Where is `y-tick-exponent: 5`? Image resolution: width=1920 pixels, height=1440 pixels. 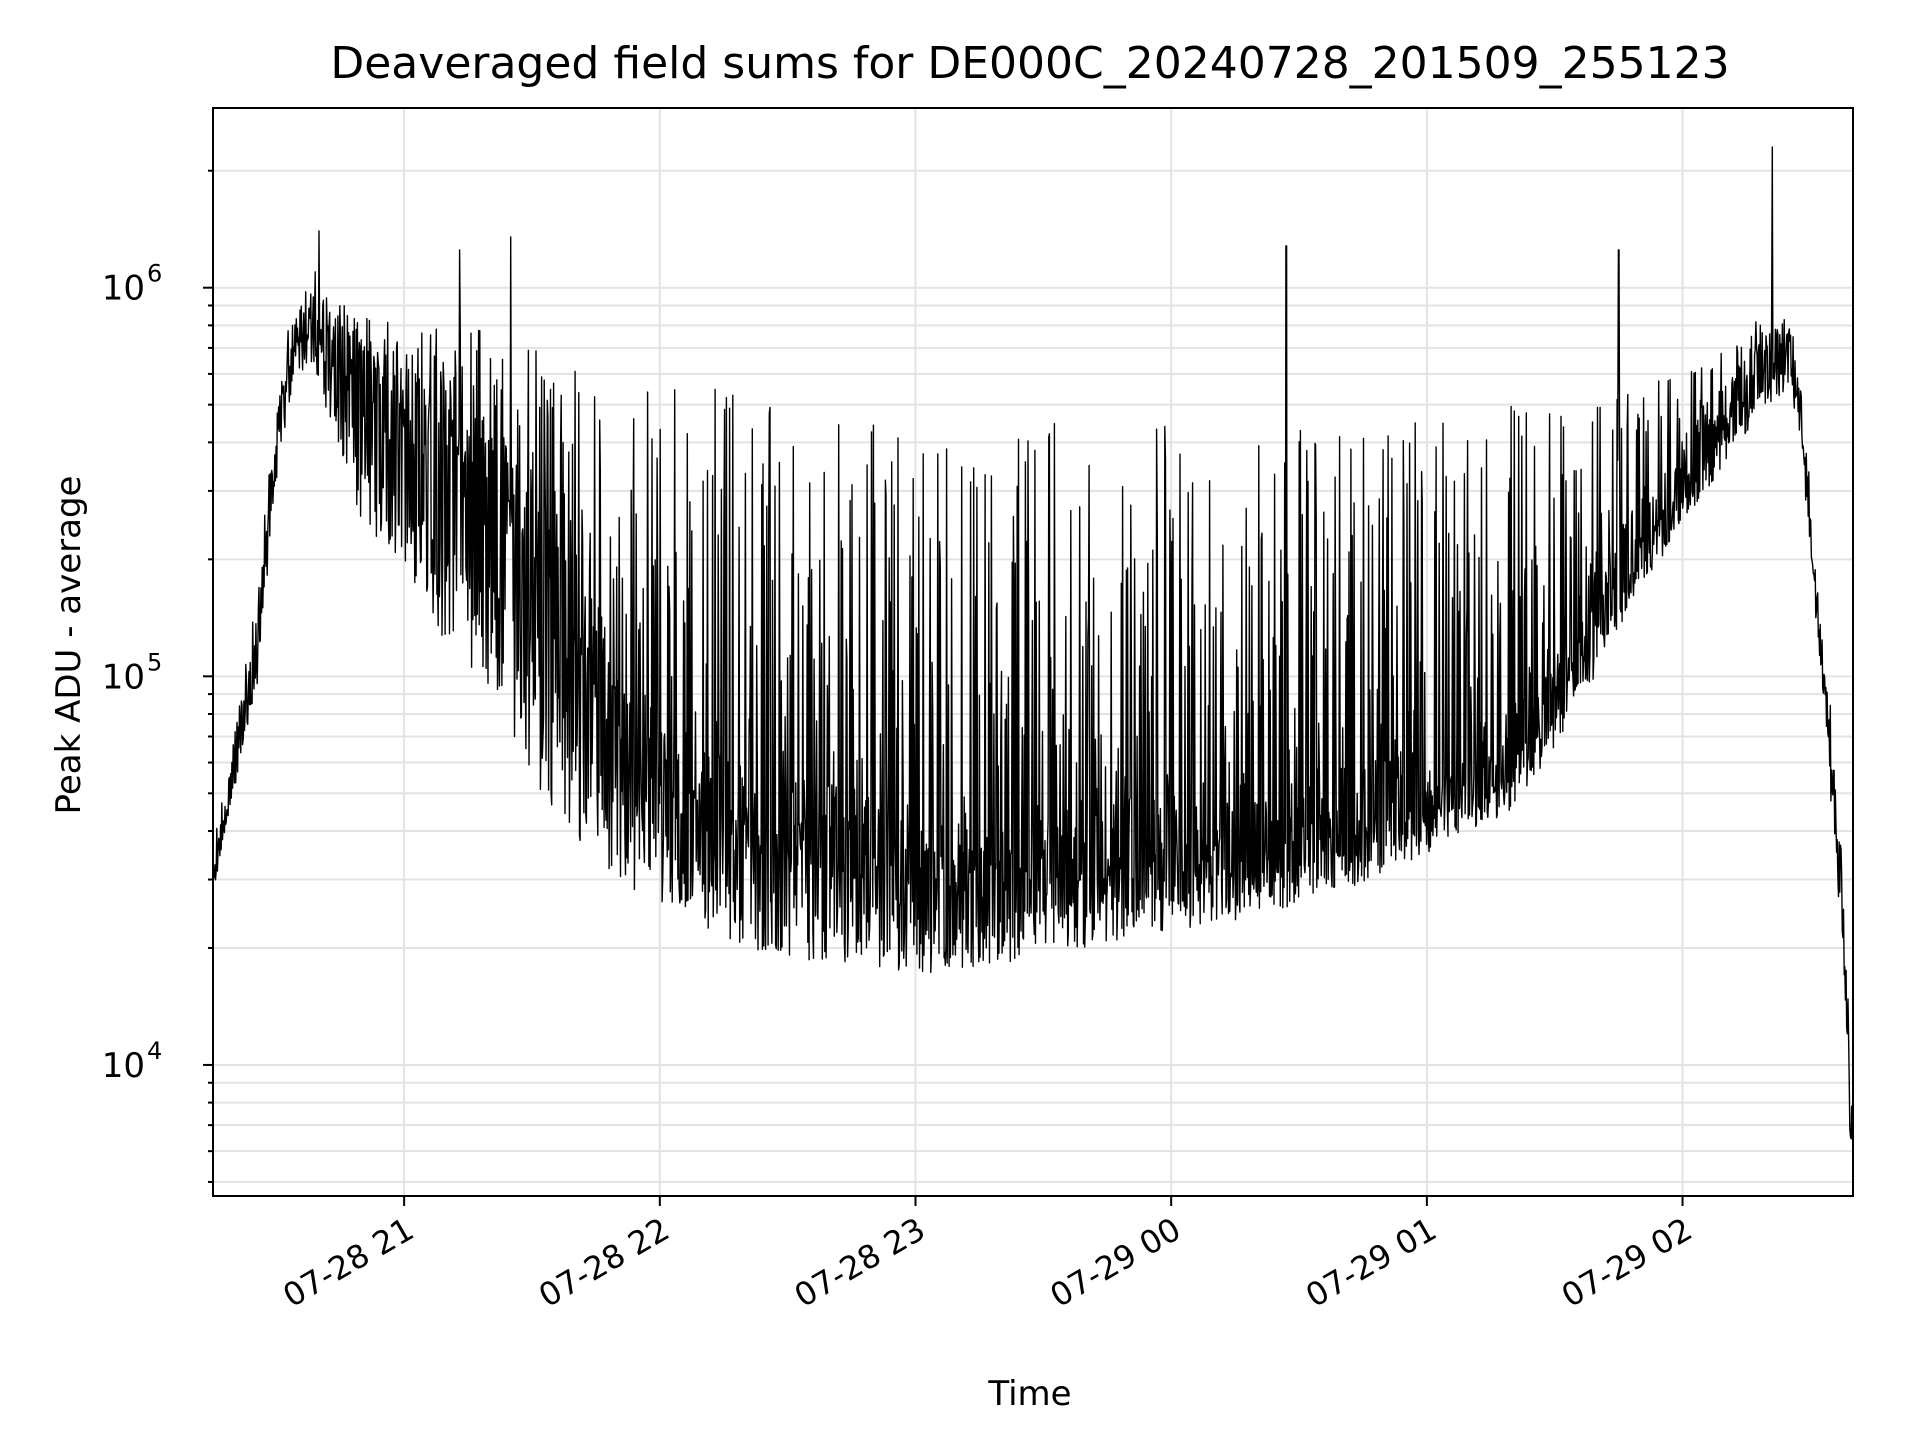 y-tick-exponent: 5 is located at coordinates (154, 662).